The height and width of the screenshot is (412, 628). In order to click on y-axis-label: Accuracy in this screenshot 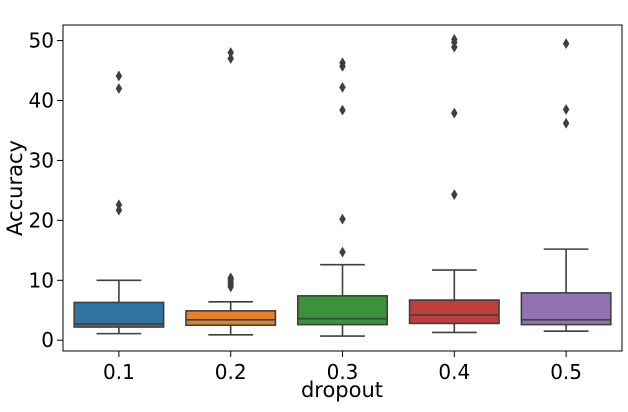, I will do `click(15, 188)`.